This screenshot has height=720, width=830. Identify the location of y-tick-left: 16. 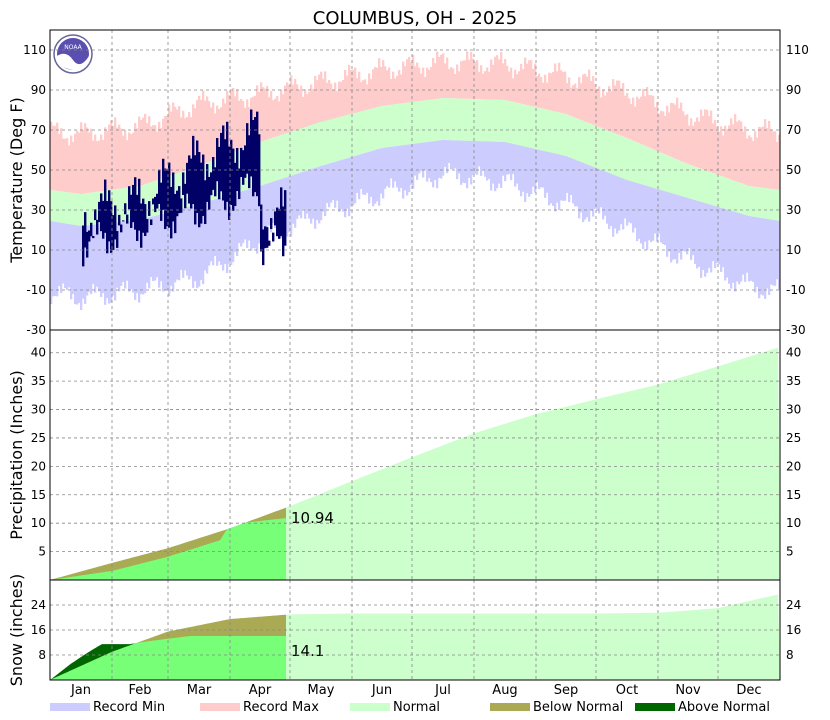
(38, 630).